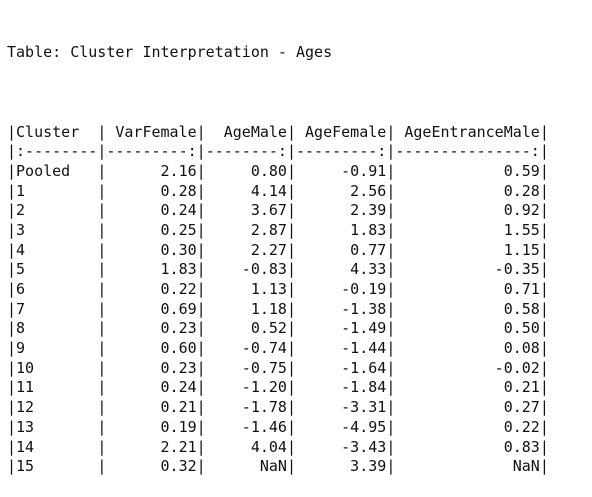 The width and height of the screenshot is (592, 497). What do you see at coordinates (341, 387) in the screenshot?
I see `table-cell: -1.84` at bounding box center [341, 387].